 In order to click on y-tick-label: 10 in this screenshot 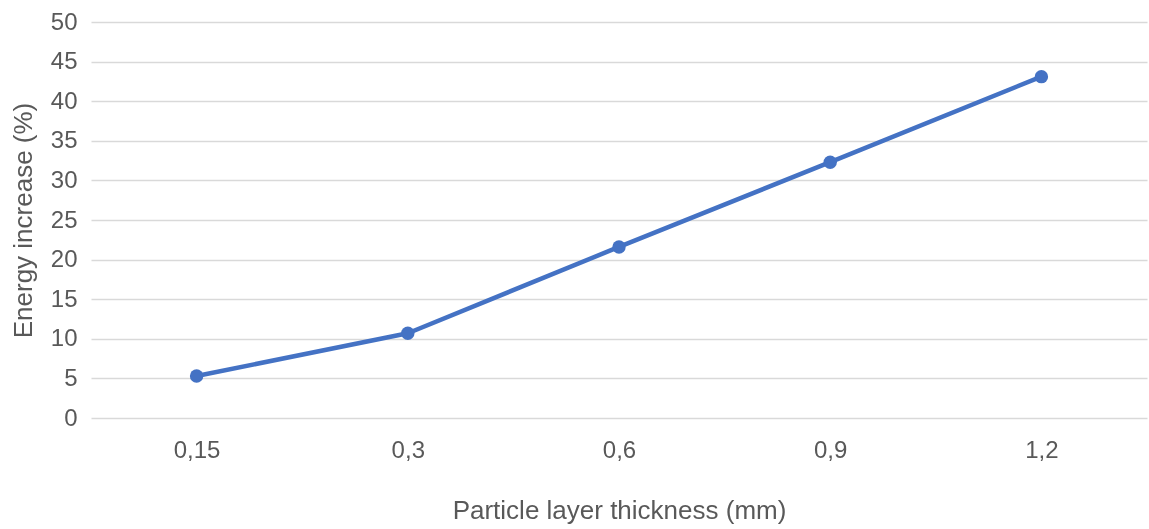, I will do `click(64, 338)`.